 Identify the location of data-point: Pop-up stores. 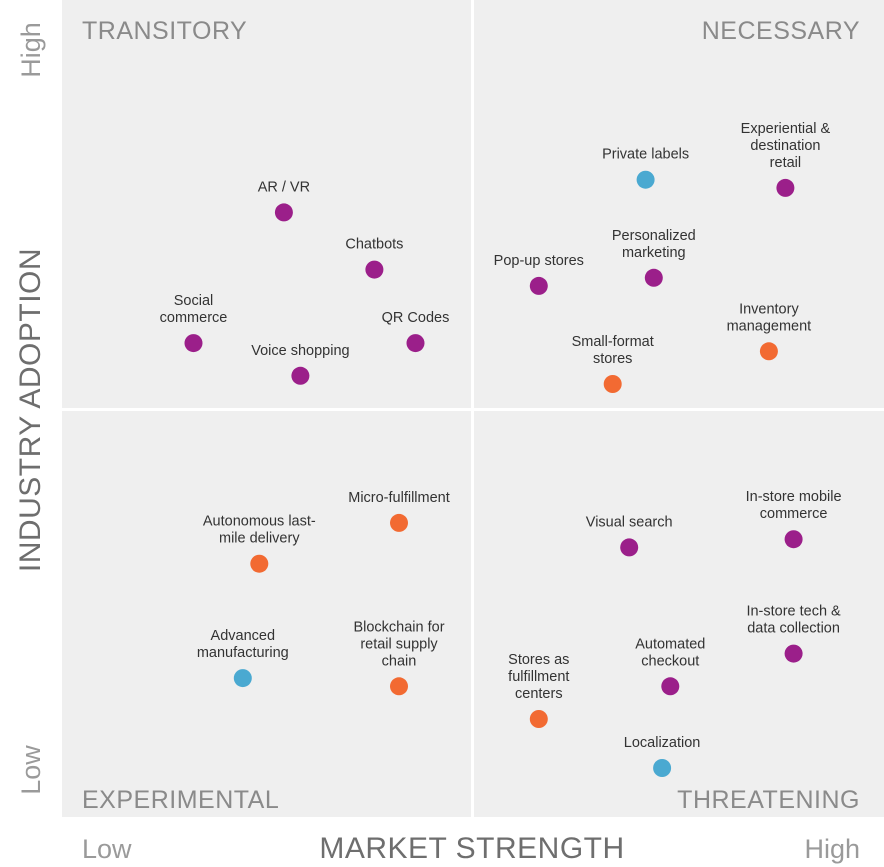
(539, 274).